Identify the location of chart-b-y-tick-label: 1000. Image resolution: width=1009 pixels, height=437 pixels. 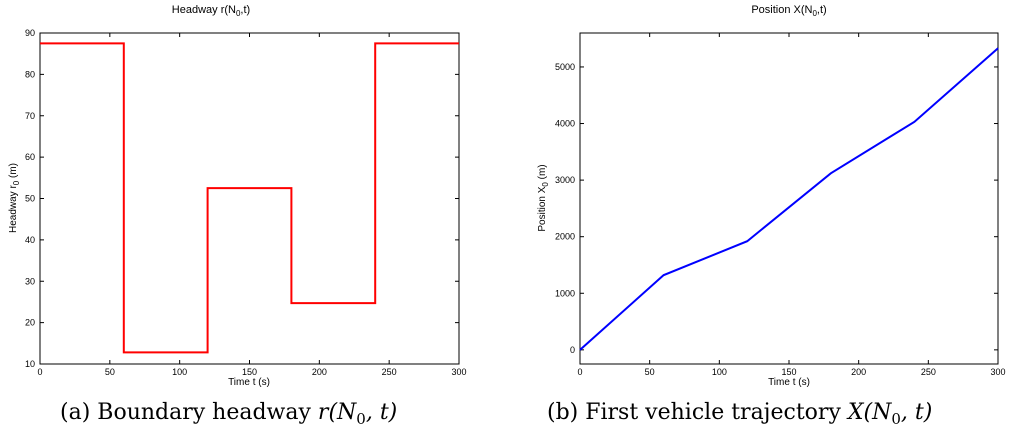
(565, 293).